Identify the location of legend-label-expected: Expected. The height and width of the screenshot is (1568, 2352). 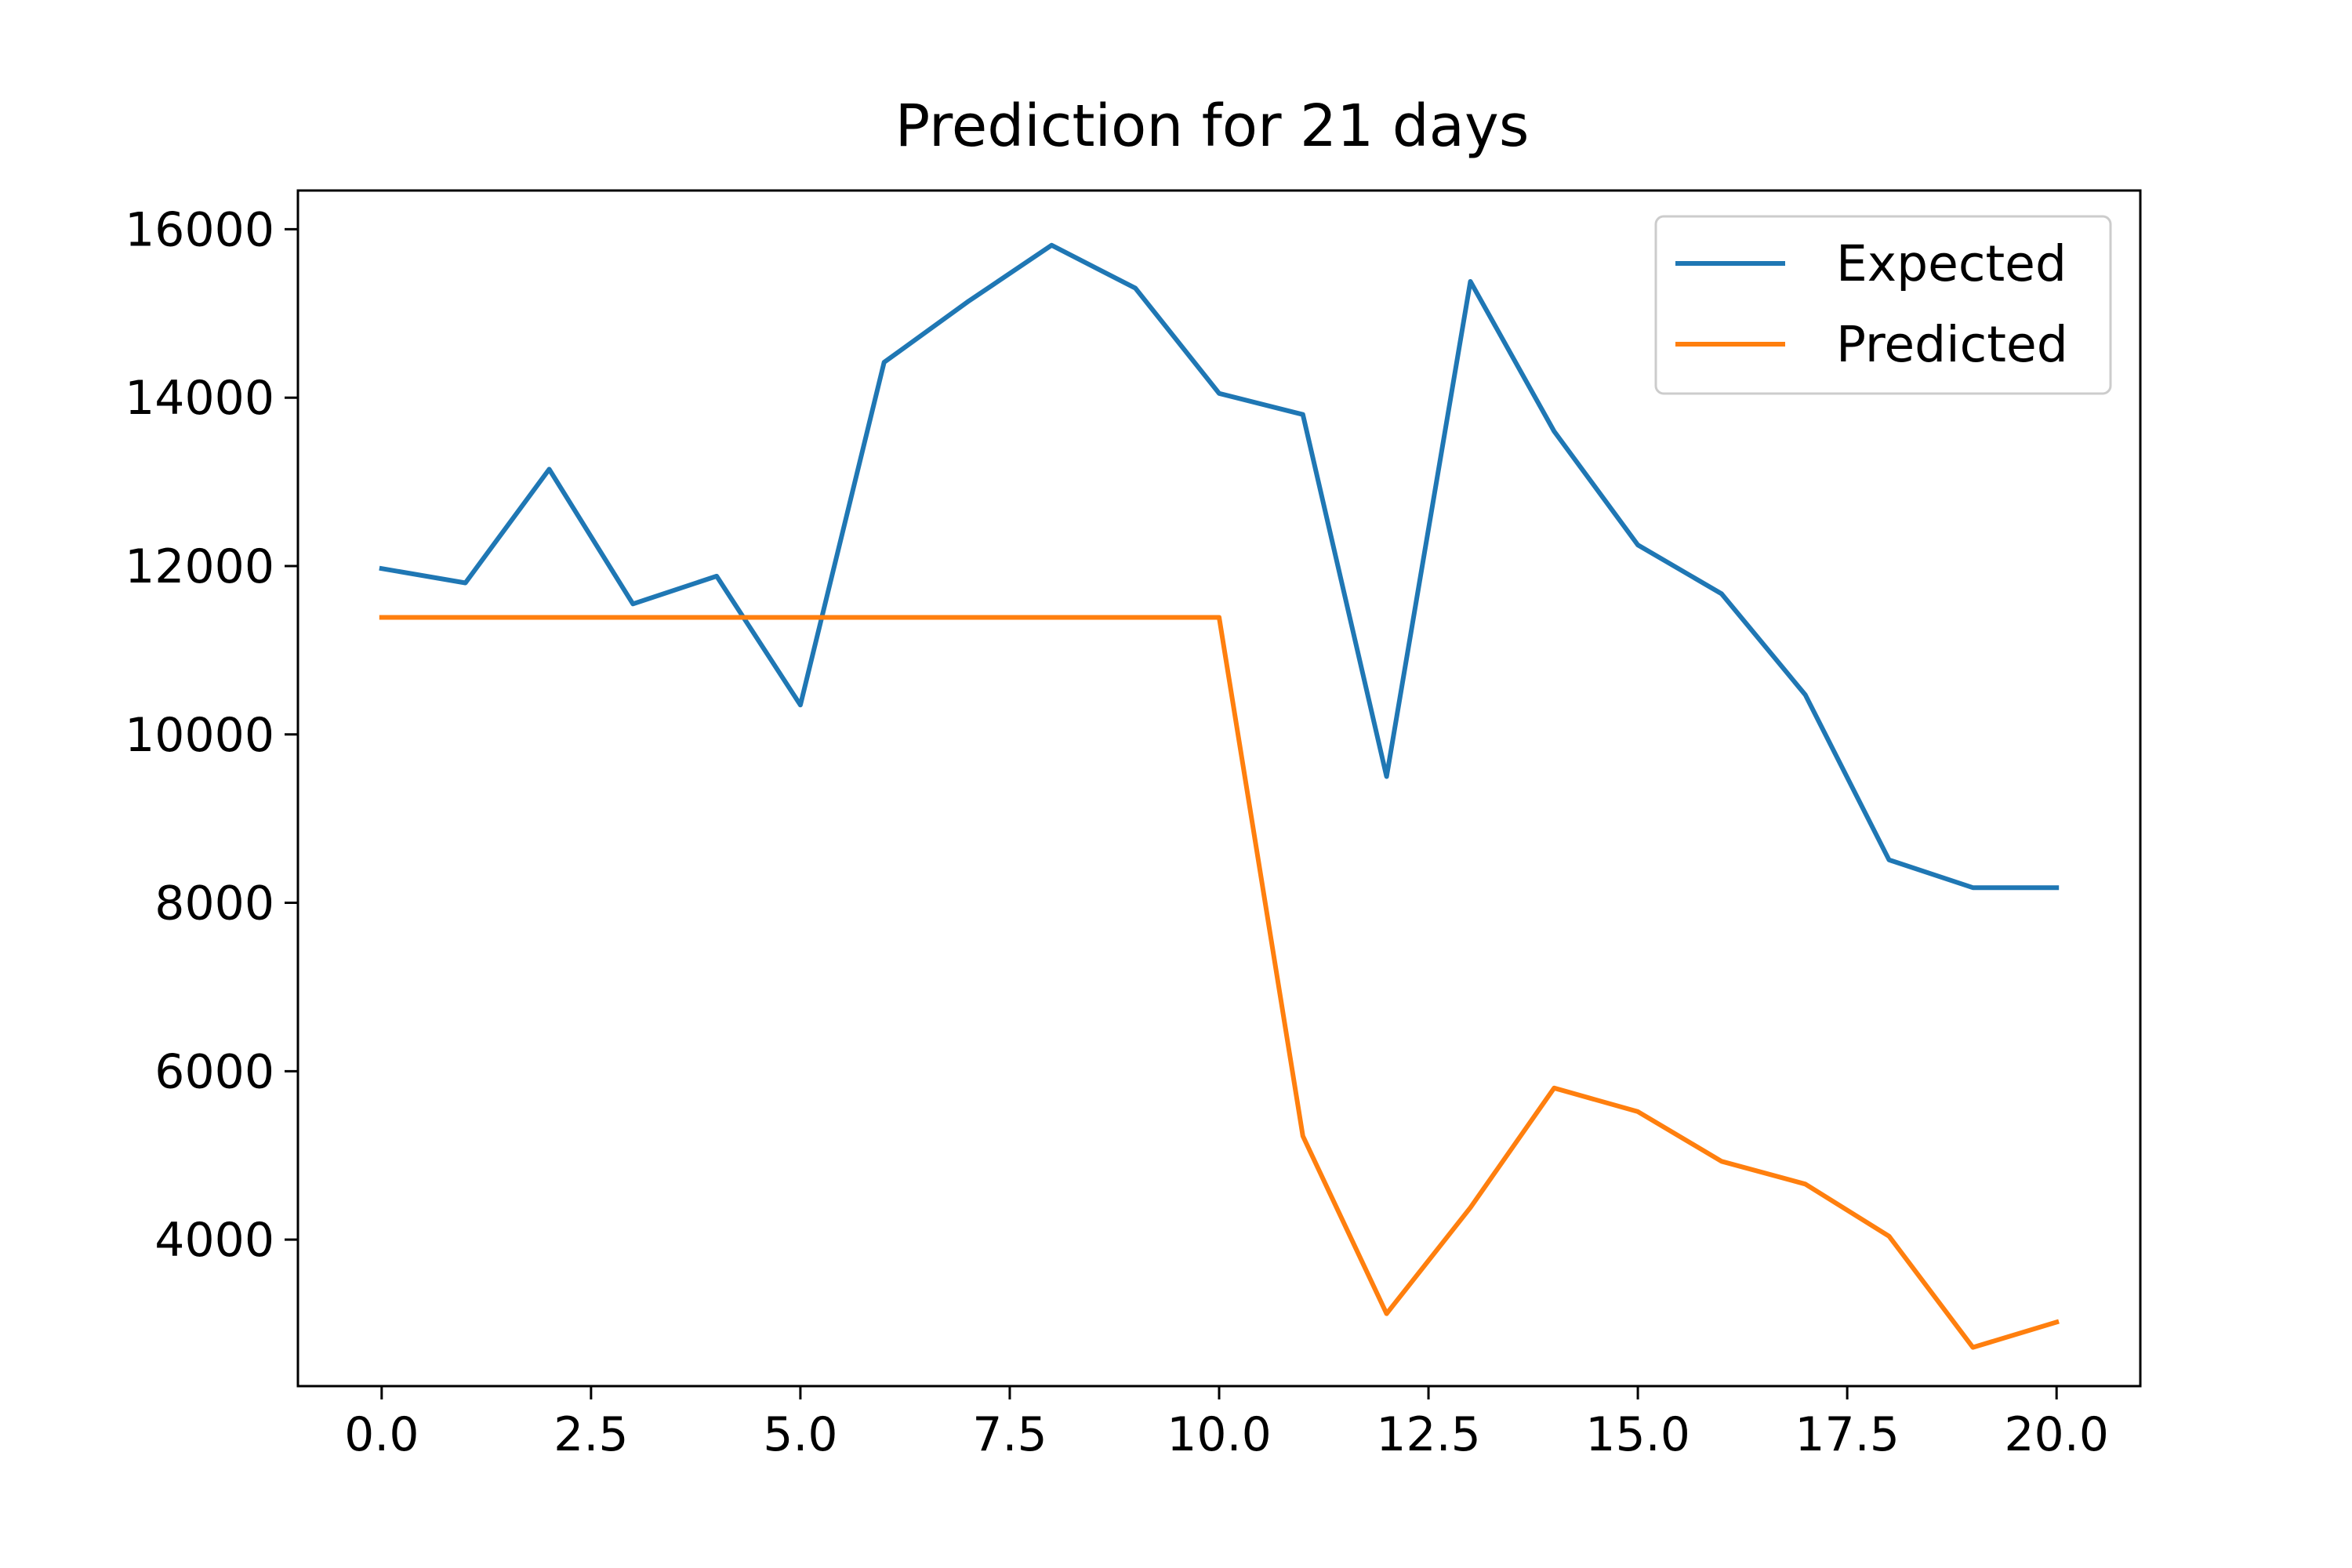
(1951, 263).